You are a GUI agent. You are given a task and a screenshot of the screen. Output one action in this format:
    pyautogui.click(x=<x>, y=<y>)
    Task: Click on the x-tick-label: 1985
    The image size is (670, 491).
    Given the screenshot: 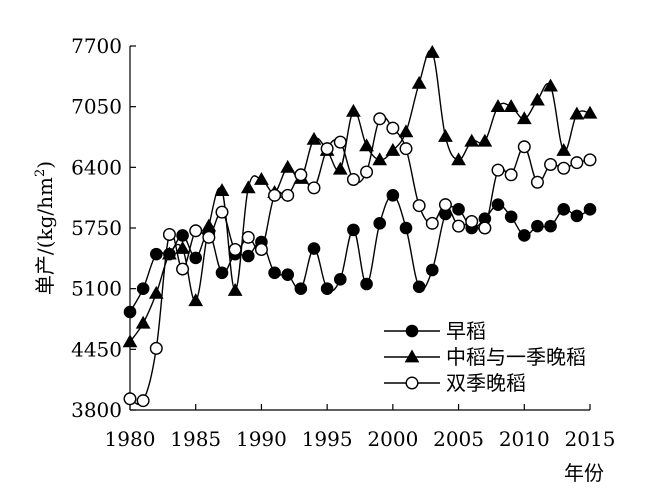 What is the action you would take?
    pyautogui.click(x=195, y=439)
    